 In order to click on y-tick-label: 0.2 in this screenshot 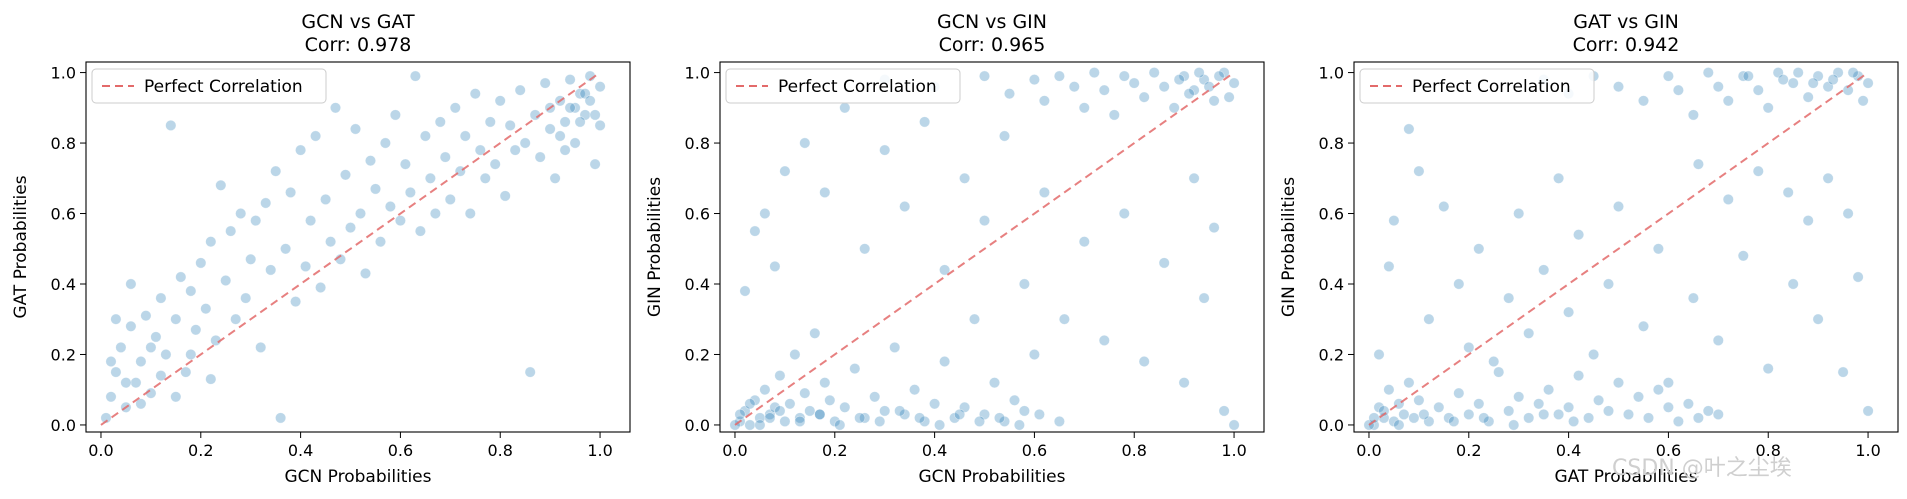, I will do `click(63, 354)`.